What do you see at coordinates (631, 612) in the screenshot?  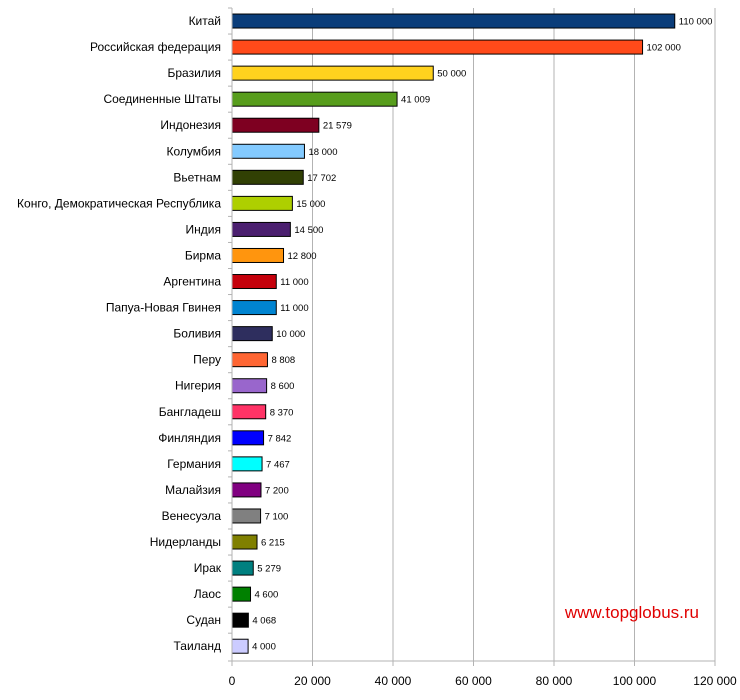 I see `watermark: www.topglobus.ru` at bounding box center [631, 612].